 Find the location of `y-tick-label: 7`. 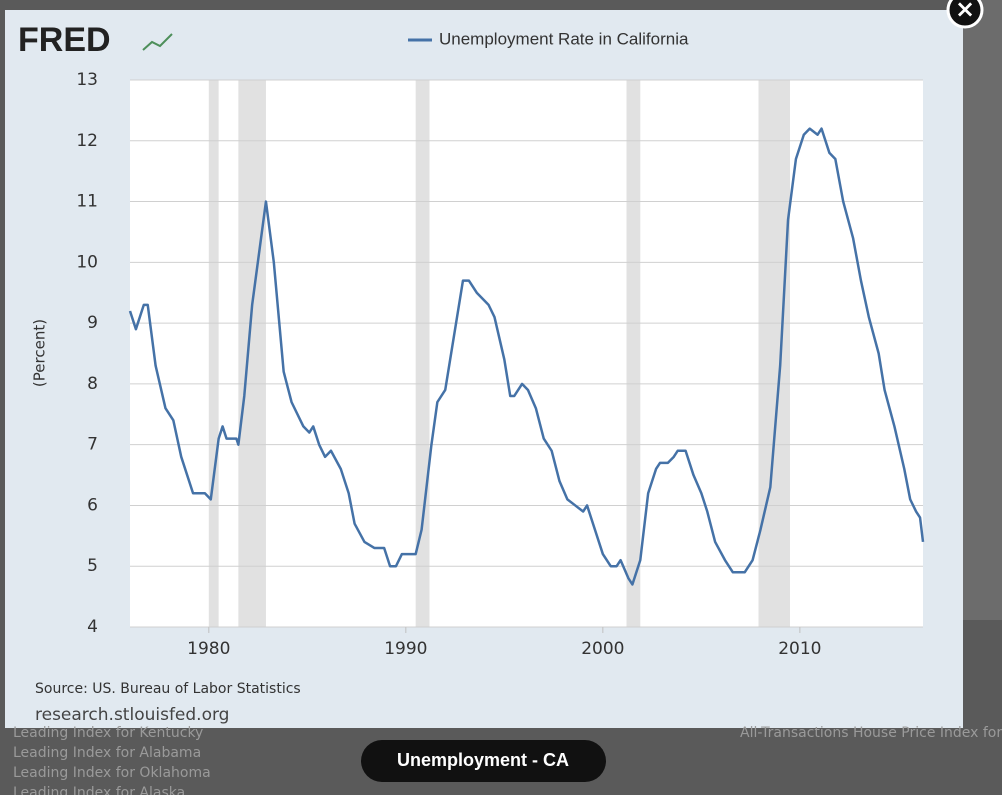

y-tick-label: 7 is located at coordinates (92, 445).